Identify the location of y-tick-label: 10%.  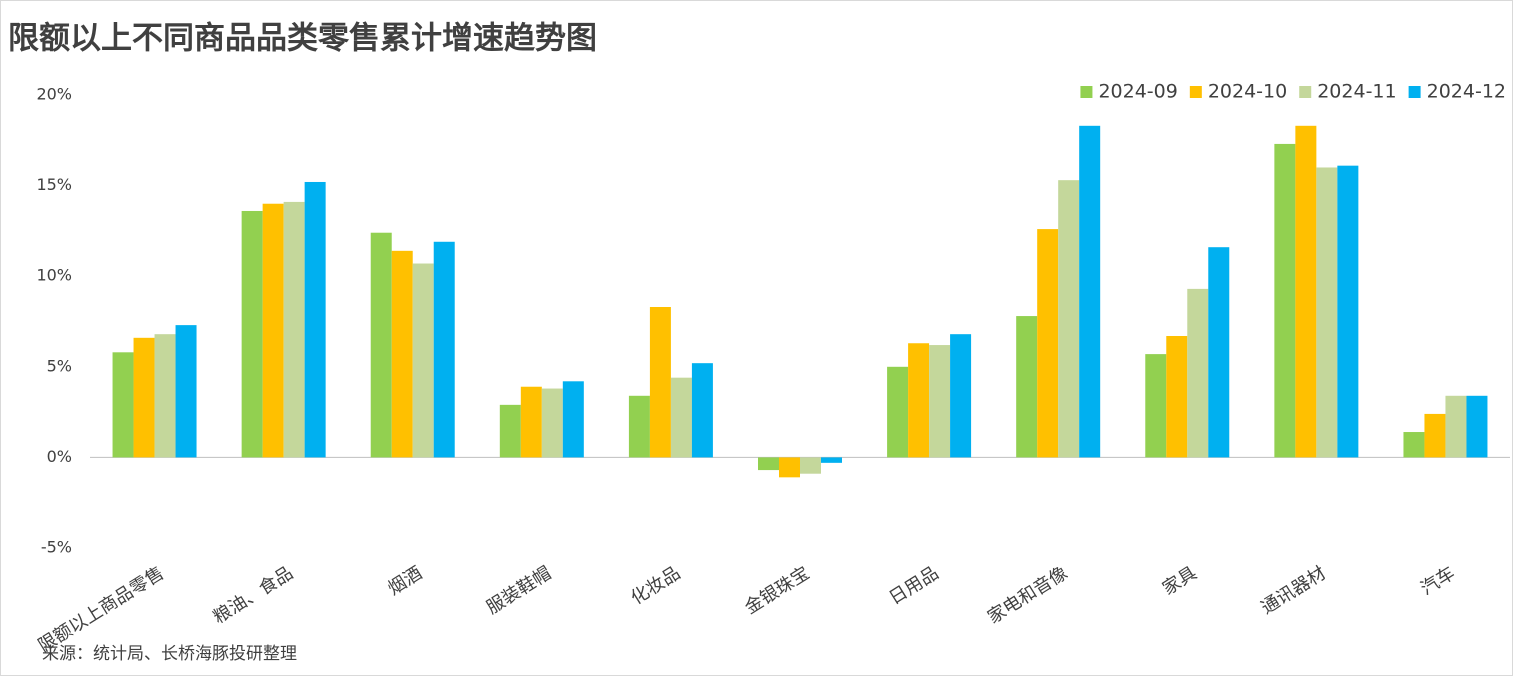
(54, 275).